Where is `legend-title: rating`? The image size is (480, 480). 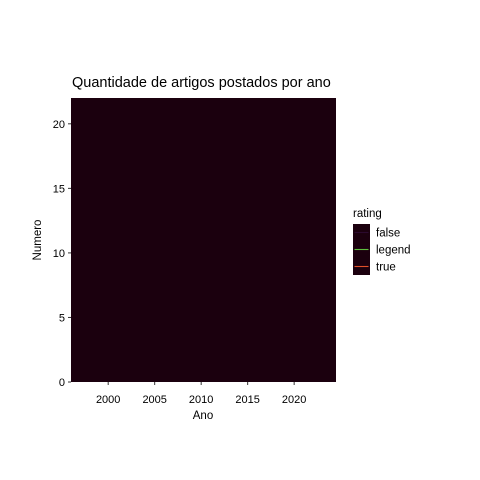
legend-title: rating is located at coordinates (367, 214).